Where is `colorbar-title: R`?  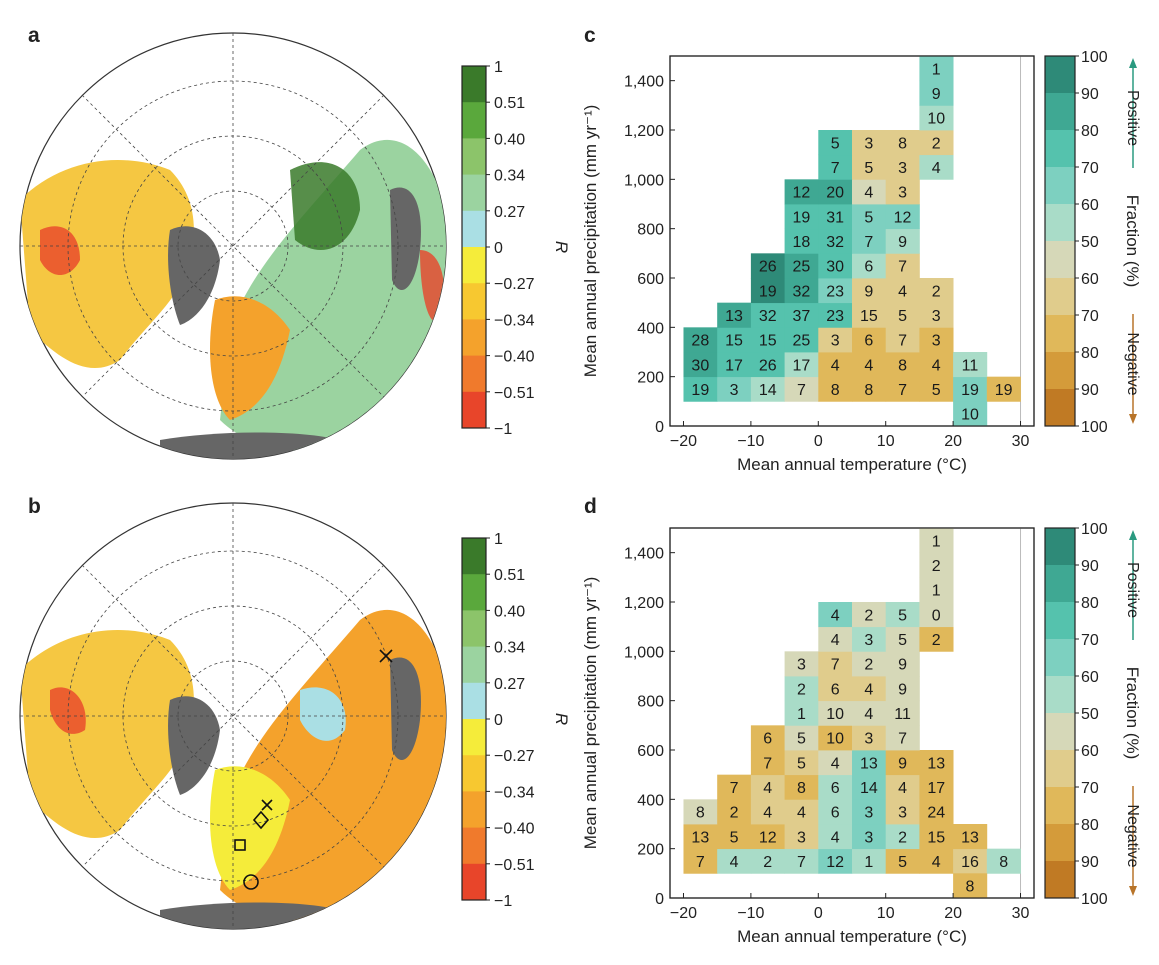
colorbar-title: R is located at coordinates (561, 719).